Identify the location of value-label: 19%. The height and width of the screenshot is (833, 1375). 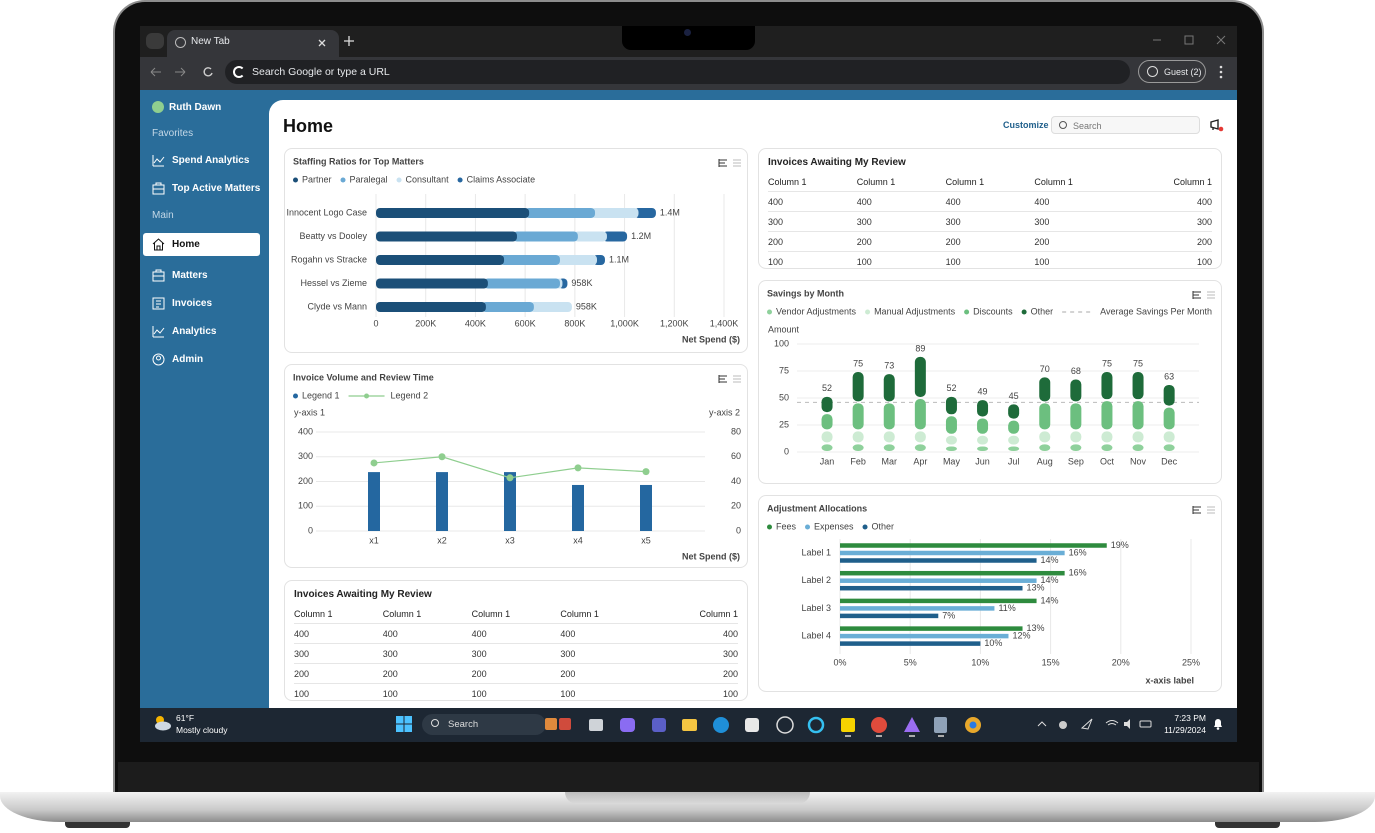
(1120, 545).